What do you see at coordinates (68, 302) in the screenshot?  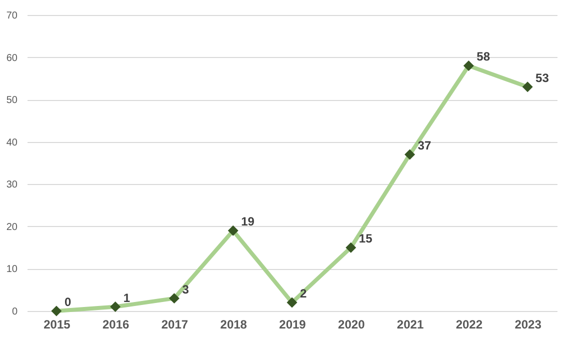 I see `data-label: 0` at bounding box center [68, 302].